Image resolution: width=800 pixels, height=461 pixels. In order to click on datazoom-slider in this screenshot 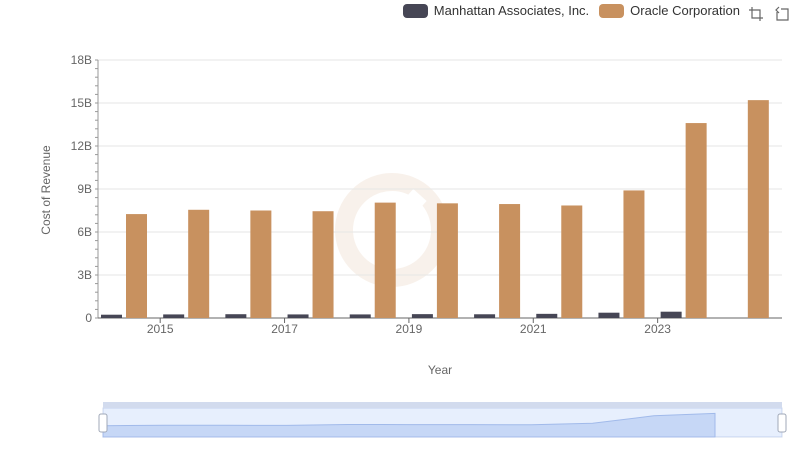, I will do `click(442, 420)`.